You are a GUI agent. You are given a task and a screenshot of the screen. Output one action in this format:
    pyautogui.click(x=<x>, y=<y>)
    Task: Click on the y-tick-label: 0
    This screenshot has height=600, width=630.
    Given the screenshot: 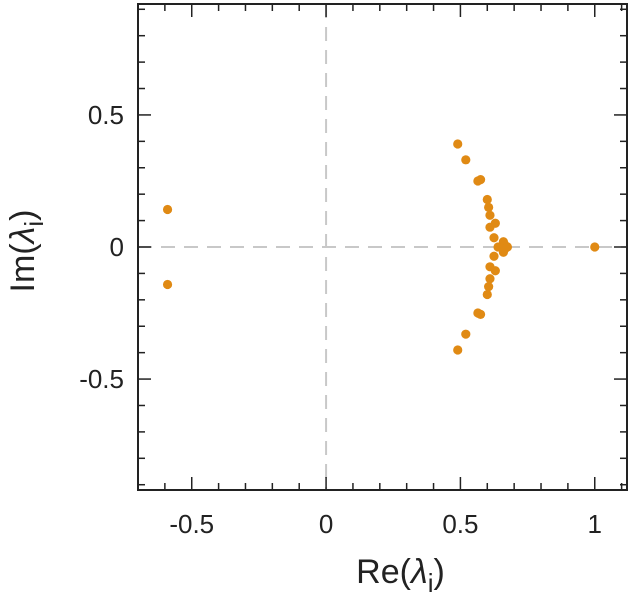 What is the action you would take?
    pyautogui.click(x=117, y=247)
    